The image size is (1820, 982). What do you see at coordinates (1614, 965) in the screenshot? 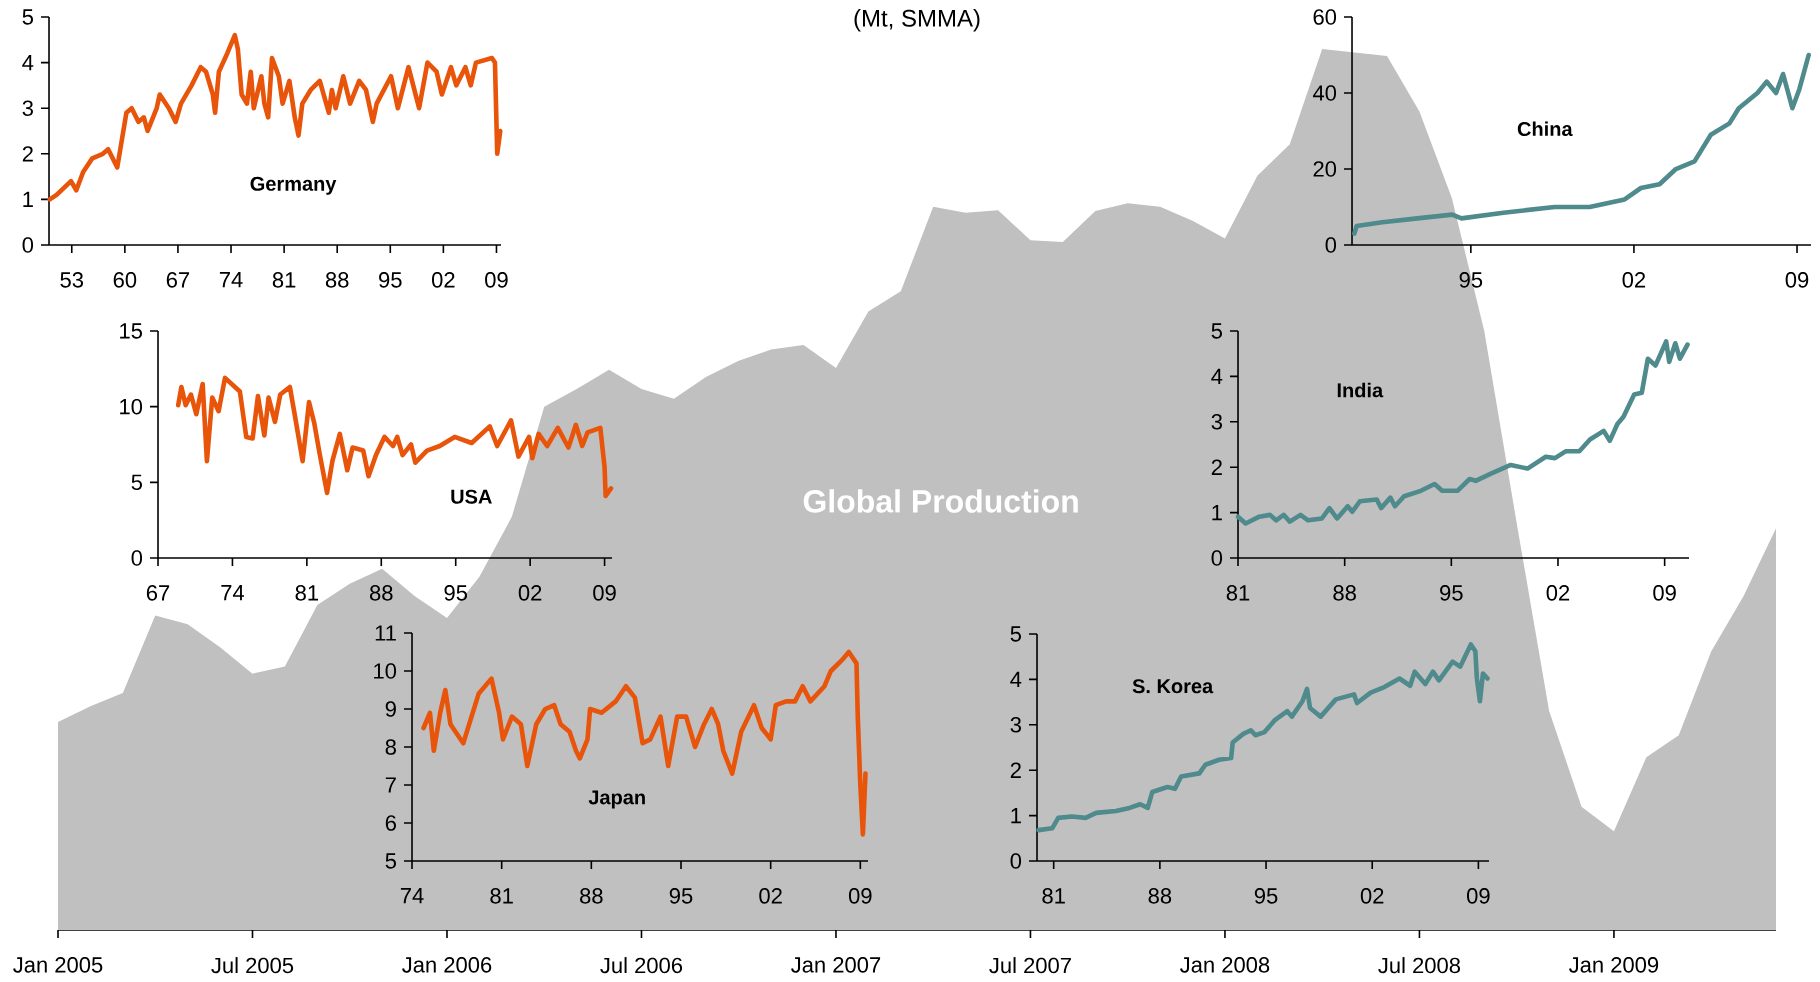
I see `x-tick-label: Jan 2009` at bounding box center [1614, 965].